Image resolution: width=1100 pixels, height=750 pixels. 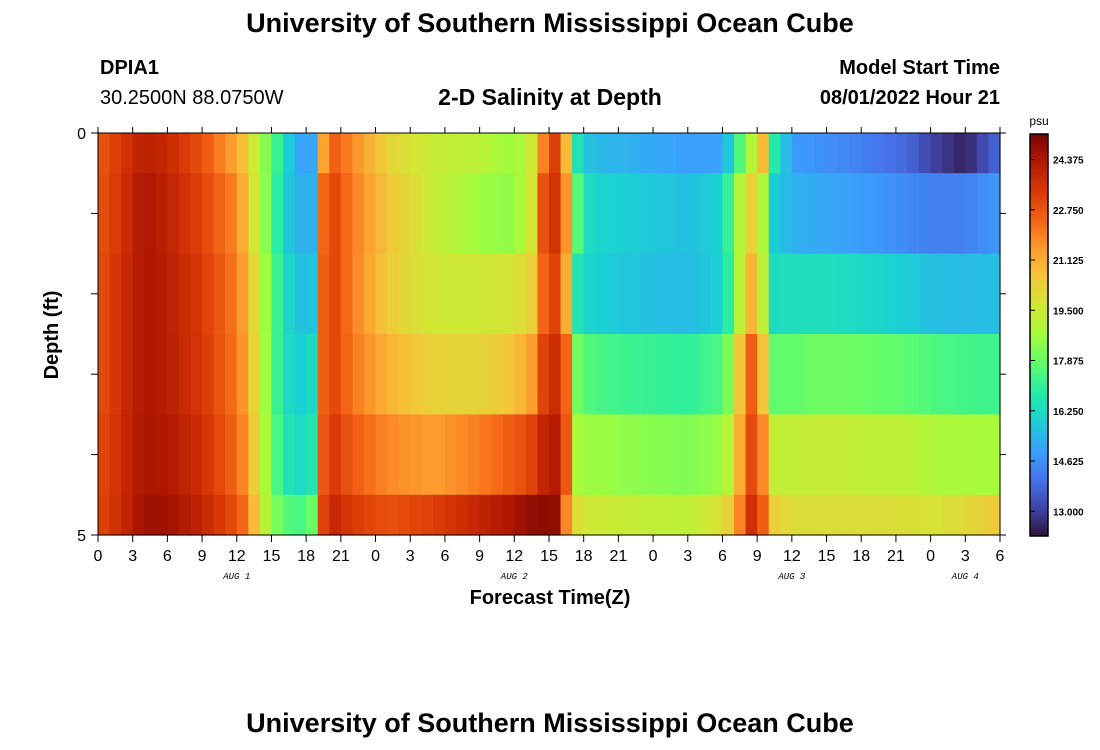 I want to click on x-tick-label: 9, so click(x=202, y=556).